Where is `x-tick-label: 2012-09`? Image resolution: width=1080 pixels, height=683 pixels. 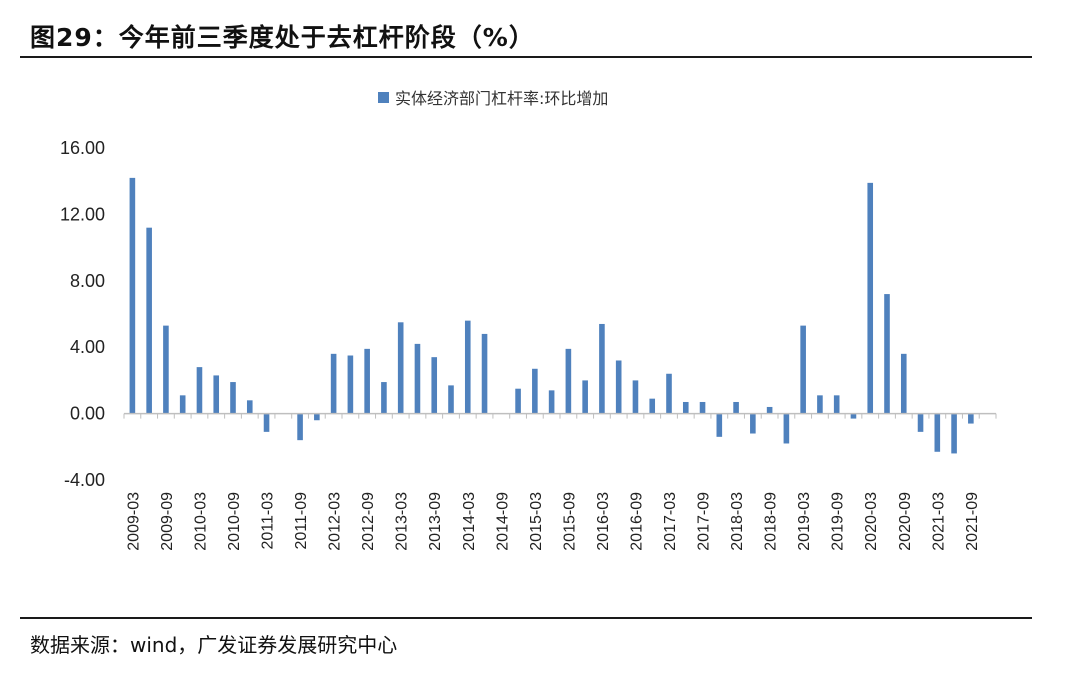
x-tick-label: 2012-09 is located at coordinates (368, 521).